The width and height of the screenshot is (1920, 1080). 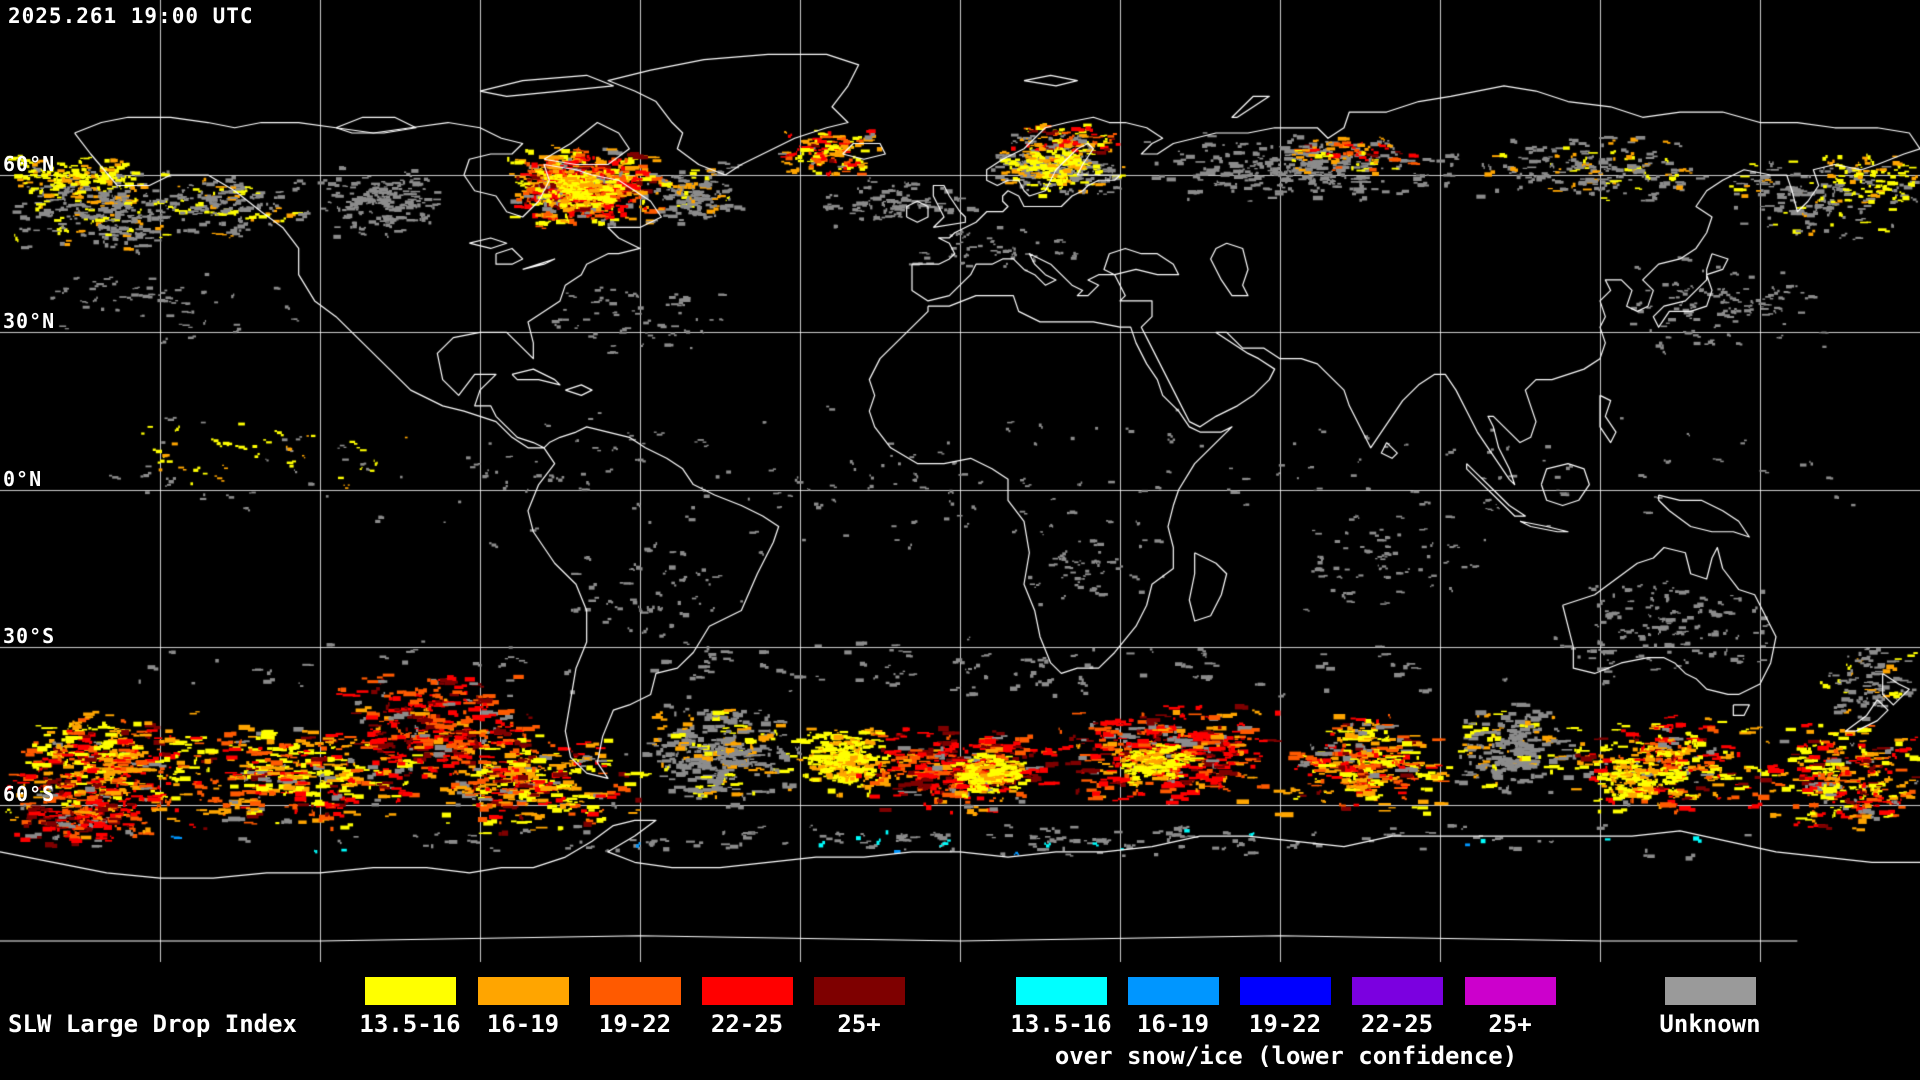 What do you see at coordinates (859, 1024) in the screenshot?
I see `legend-label-liquid-5: 25+` at bounding box center [859, 1024].